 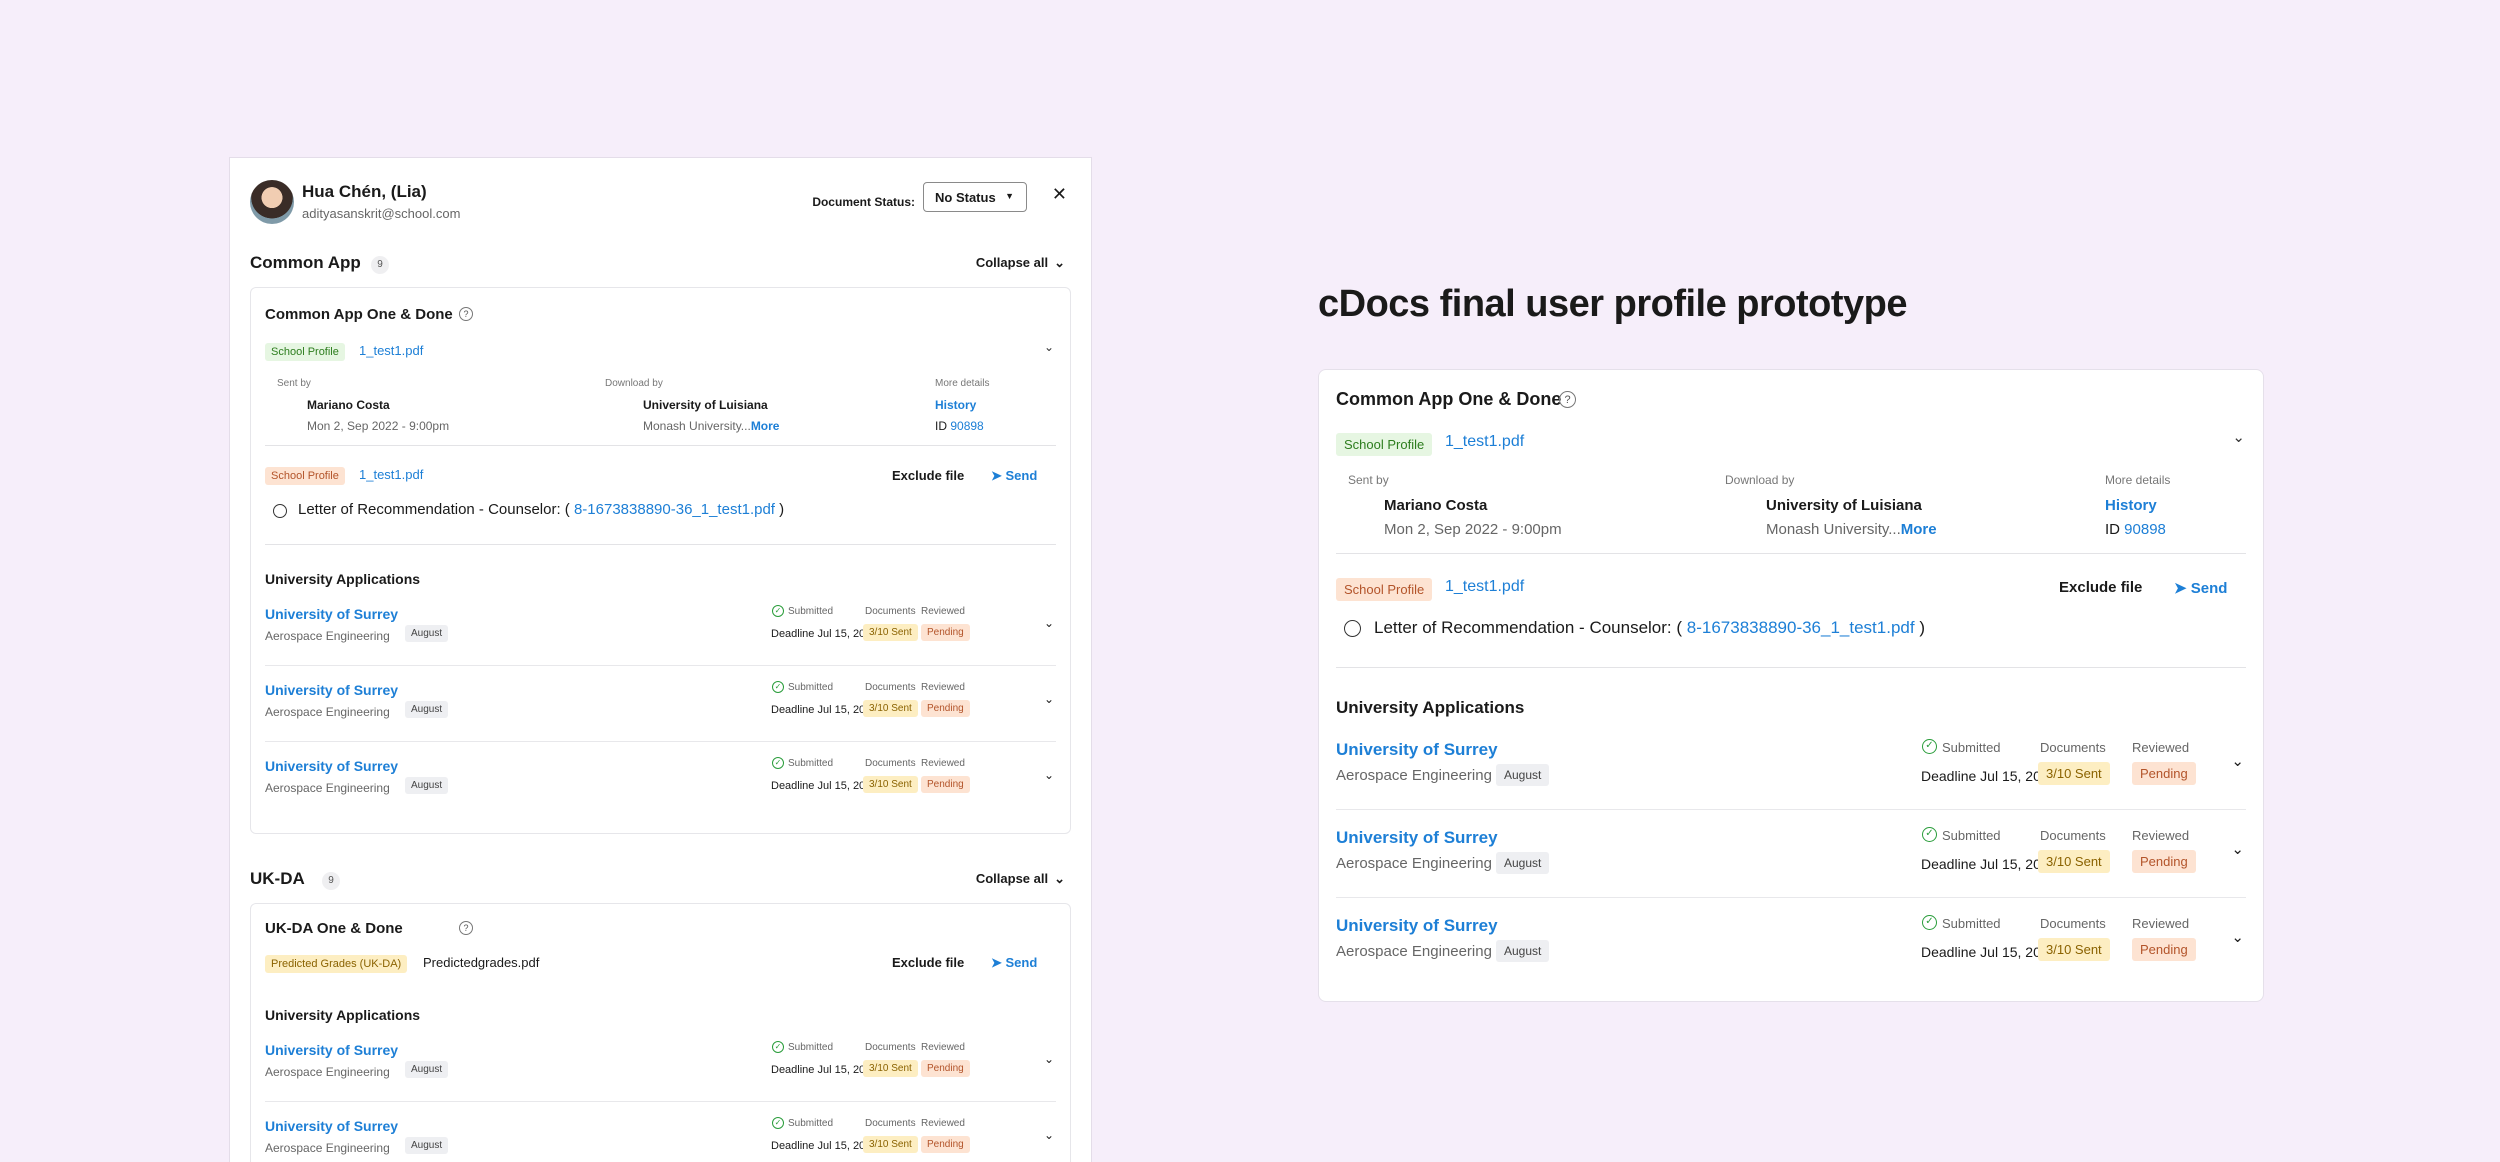 I want to click on row-divider, so click(x=660, y=1101).